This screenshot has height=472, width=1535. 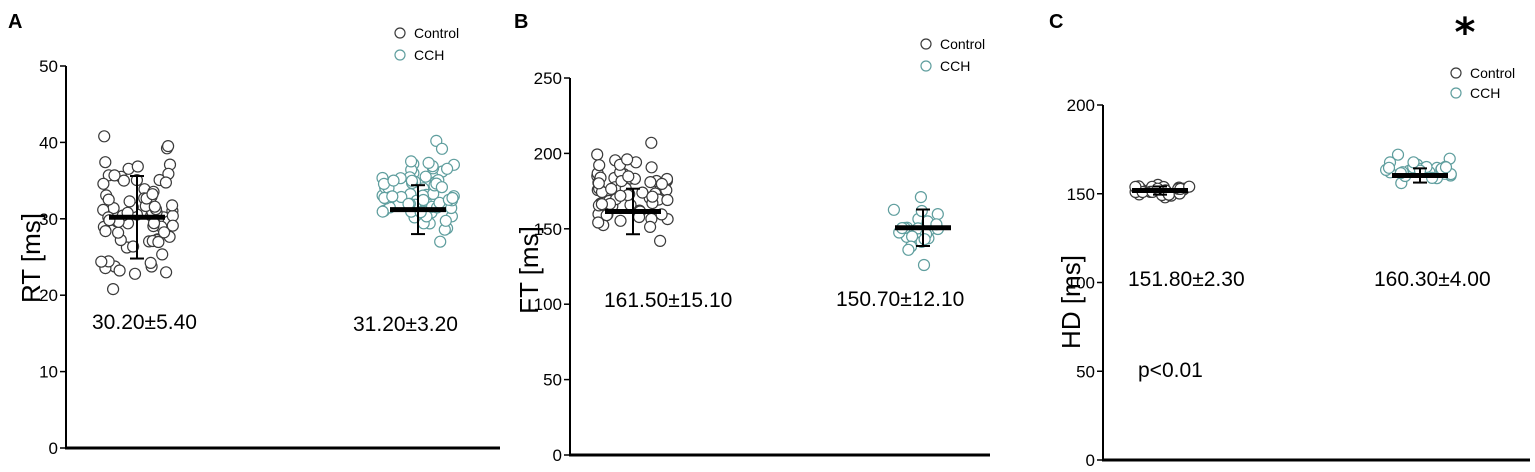 What do you see at coordinates (1071, 302) in the screenshot?
I see `y-axis-title: HD [ms]` at bounding box center [1071, 302].